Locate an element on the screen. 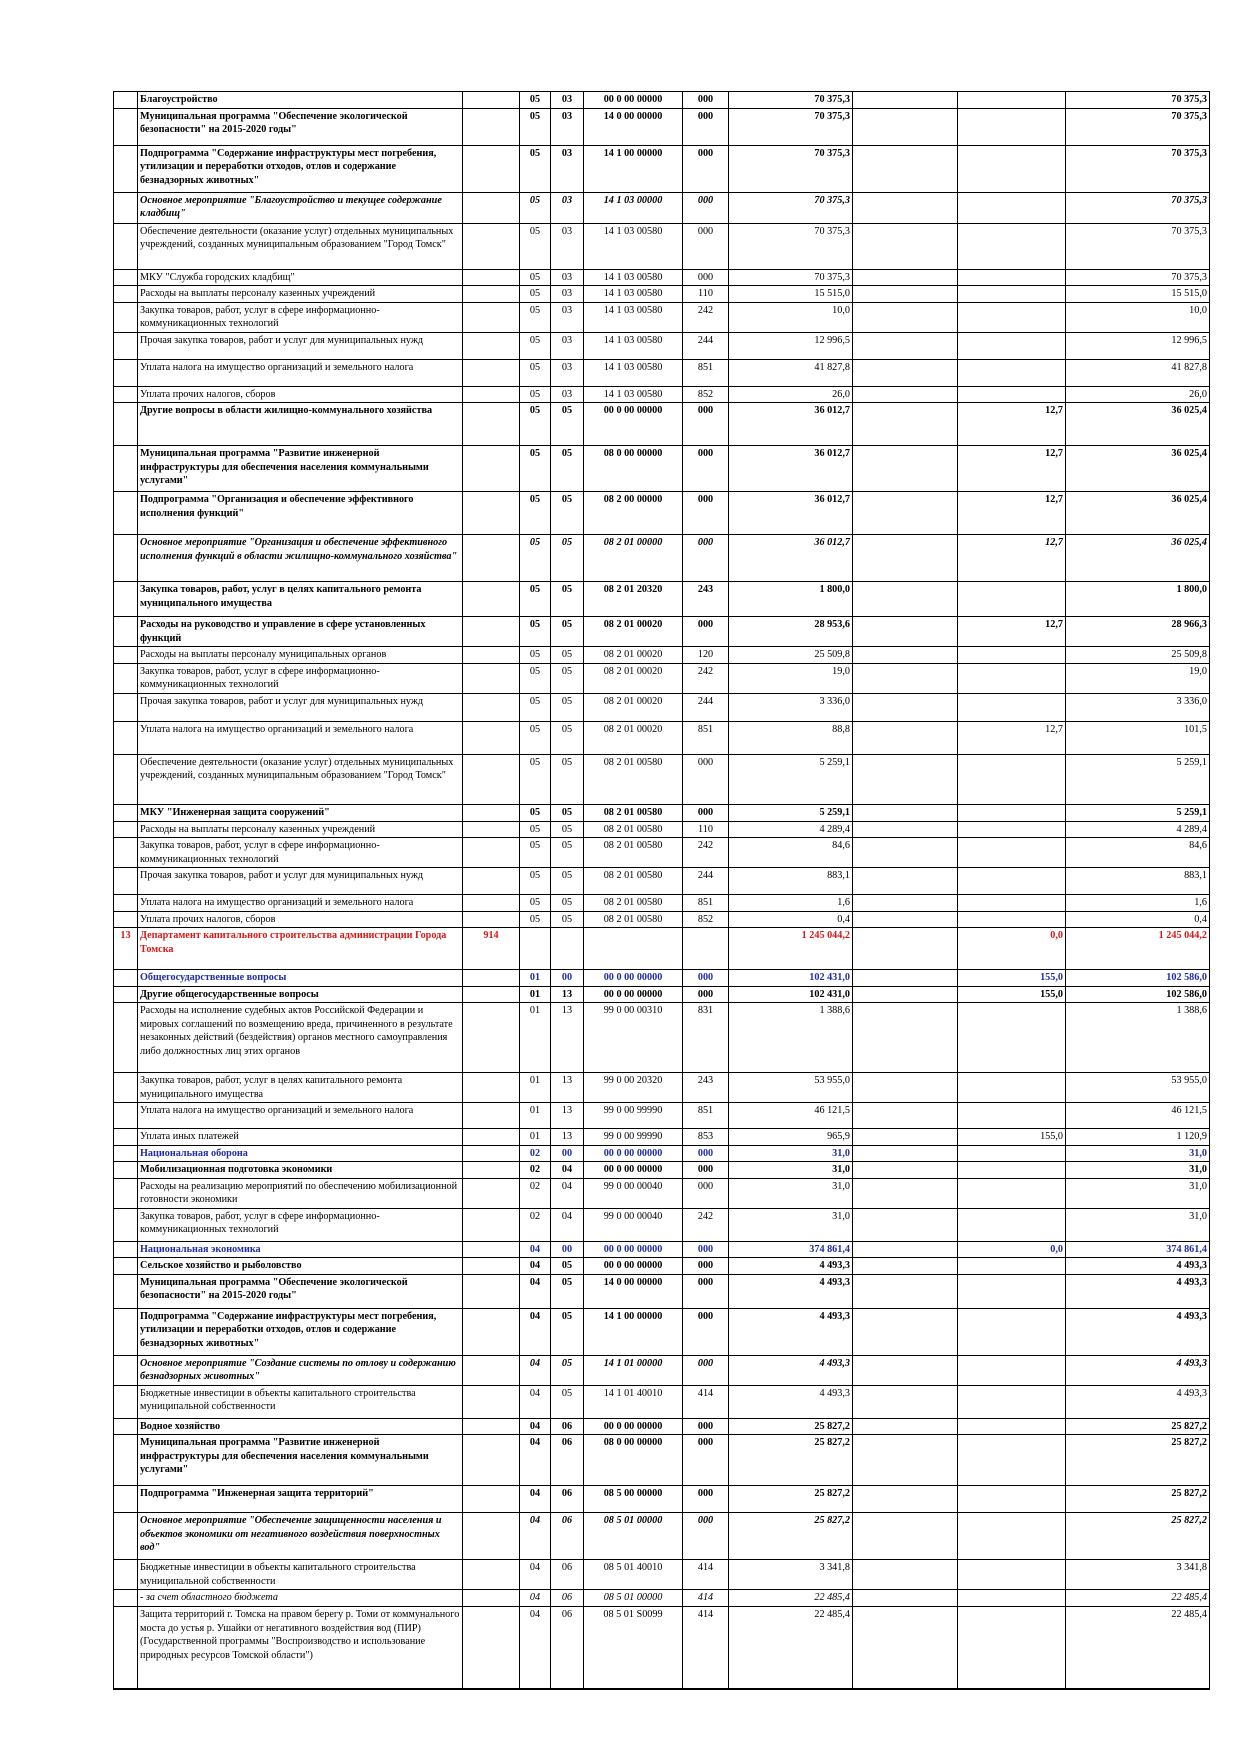  updated-amount: 1 800,0 is located at coordinates (1137, 599).